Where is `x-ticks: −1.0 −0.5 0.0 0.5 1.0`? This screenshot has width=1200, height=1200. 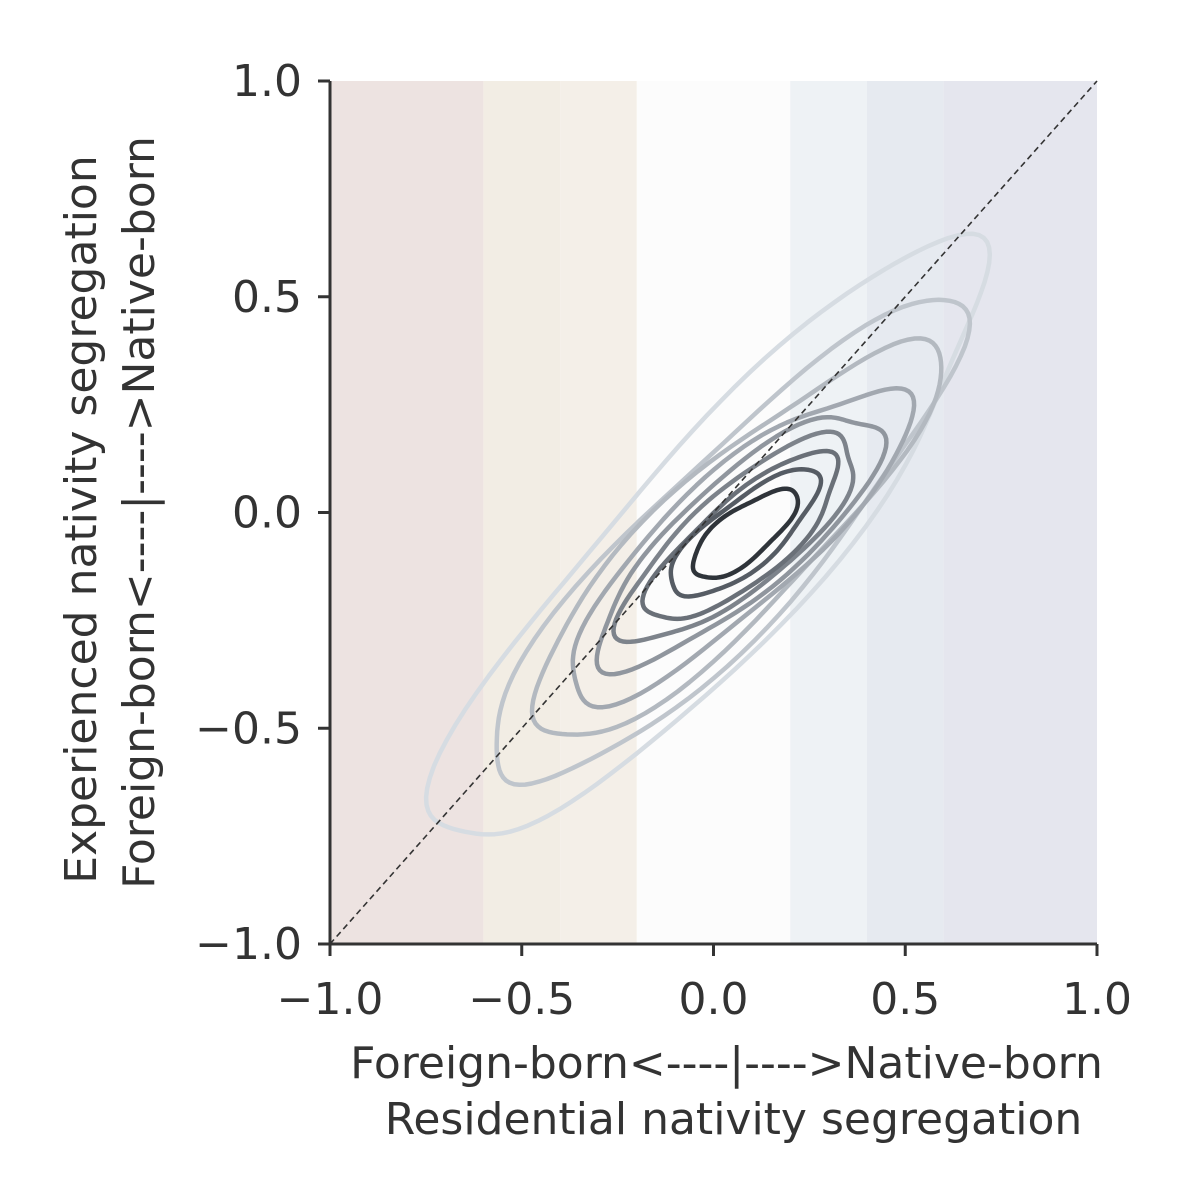
x-ticks: −1.0 −0.5 0.0 0.5 1.0 is located at coordinates (704, 984).